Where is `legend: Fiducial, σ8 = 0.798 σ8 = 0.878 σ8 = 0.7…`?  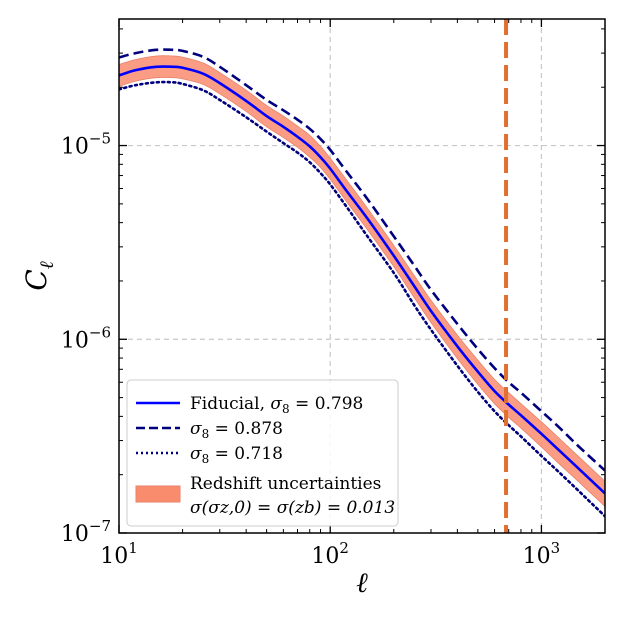 legend: Fiducial, σ8 = 0.798 σ8 = 0.878 σ8 = 0.7… is located at coordinates (262, 453).